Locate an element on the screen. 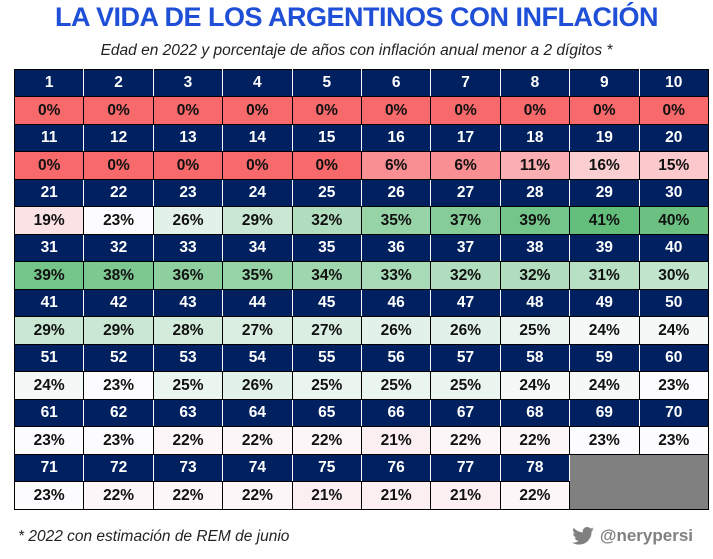 The height and width of the screenshot is (559, 713). percent-cell: 15% is located at coordinates (674, 165).